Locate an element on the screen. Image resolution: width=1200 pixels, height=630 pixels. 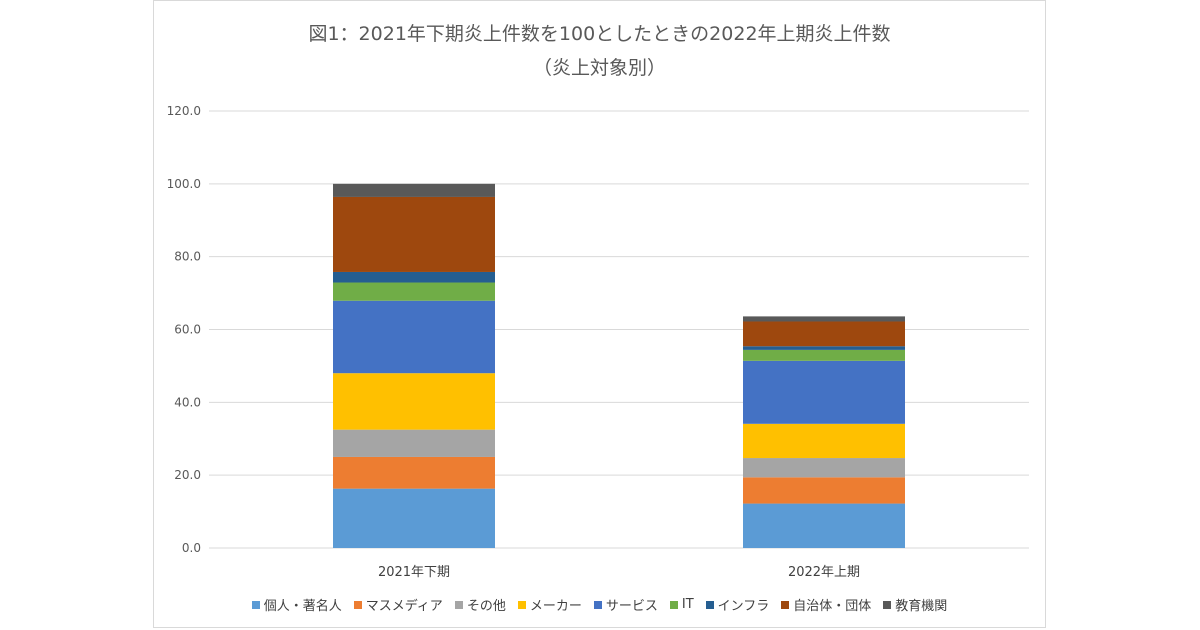
legend-item: 自治体・団体 is located at coordinates (826, 604).